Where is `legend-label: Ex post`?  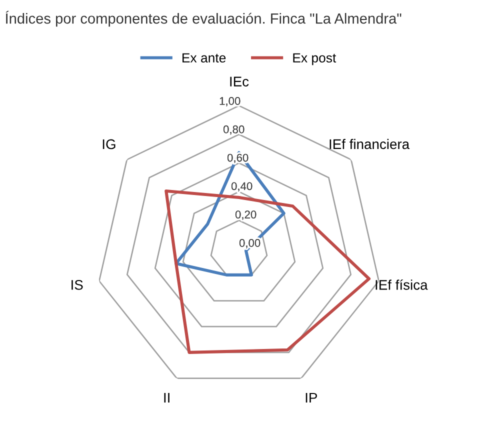 legend-label: Ex post is located at coordinates (314, 59).